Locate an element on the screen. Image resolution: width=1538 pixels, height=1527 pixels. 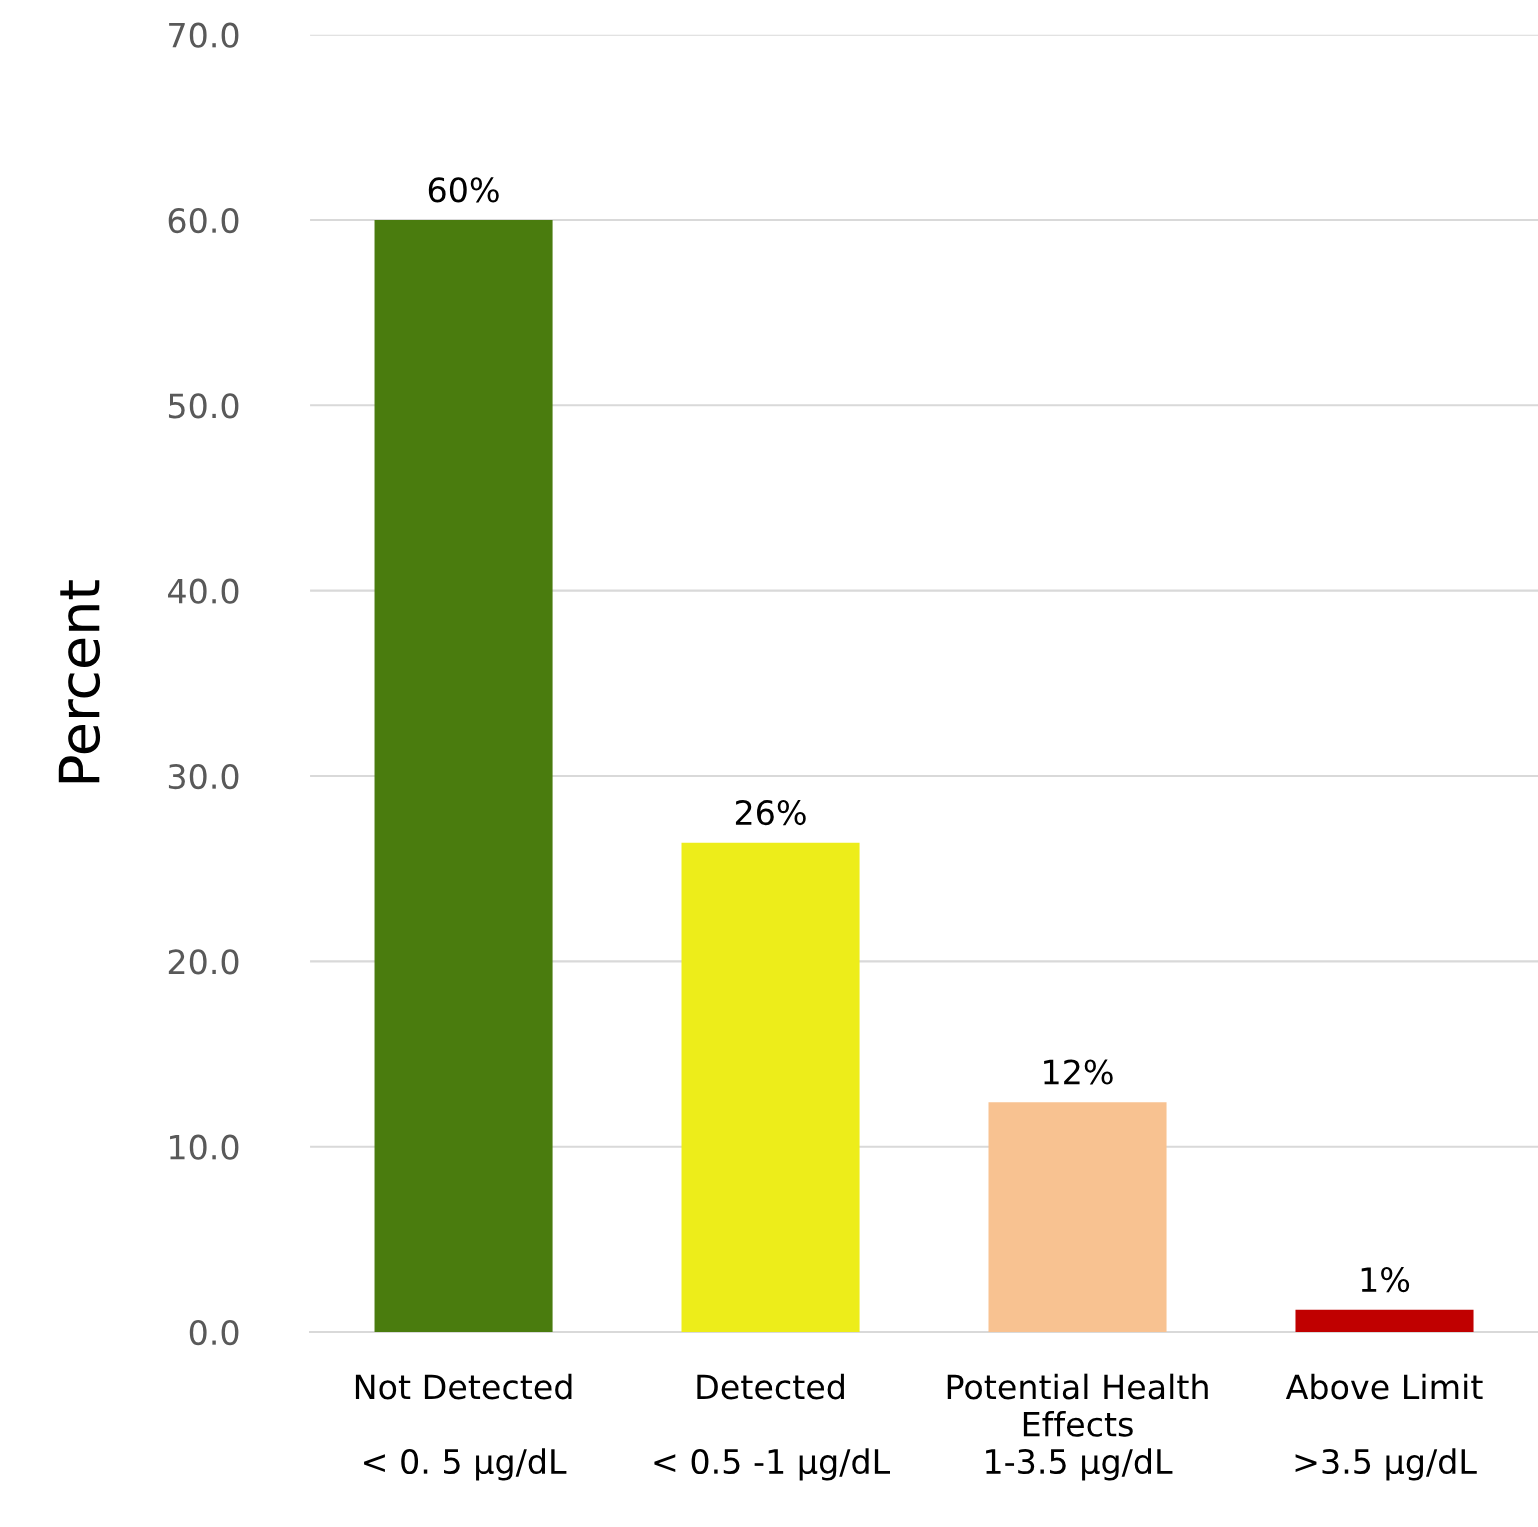
y-tick-label: 60.0 is located at coordinates (203, 220).